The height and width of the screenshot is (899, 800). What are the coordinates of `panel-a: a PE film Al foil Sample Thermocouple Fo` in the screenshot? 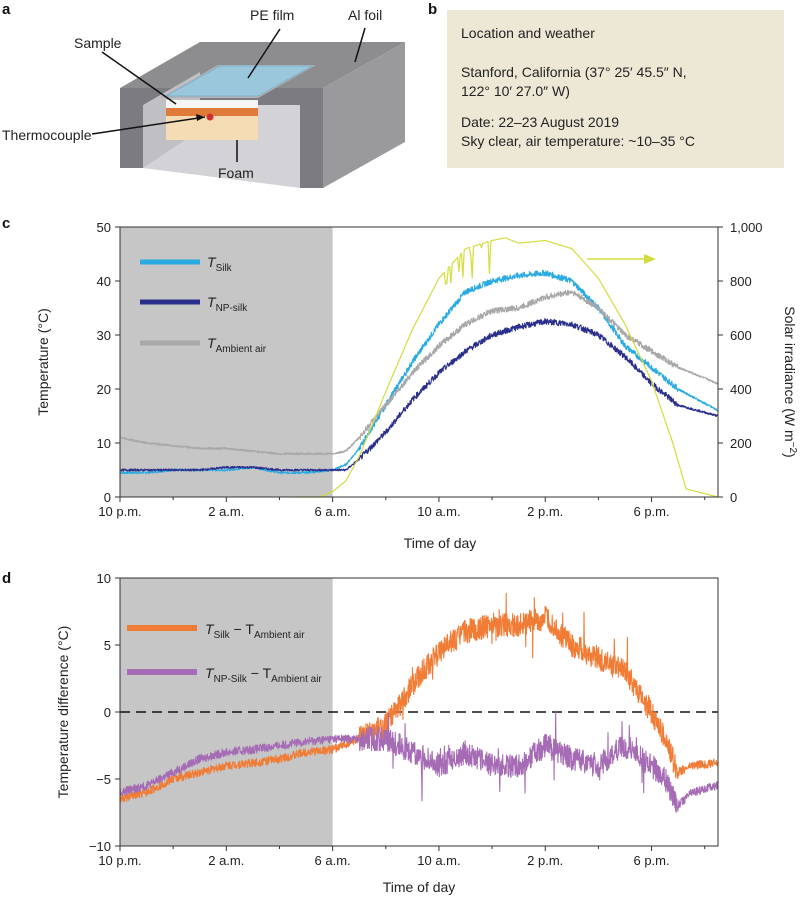 It's located at (203, 94).